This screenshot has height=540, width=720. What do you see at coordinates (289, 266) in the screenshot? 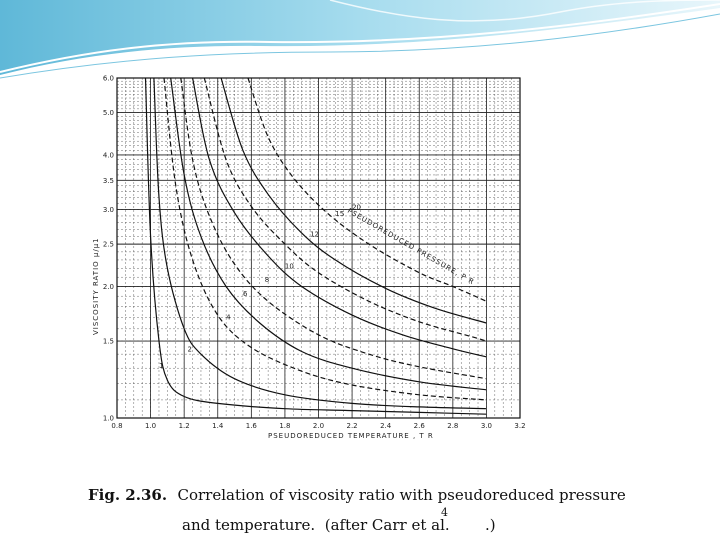
I see `curve-label-10: 10` at bounding box center [289, 266].